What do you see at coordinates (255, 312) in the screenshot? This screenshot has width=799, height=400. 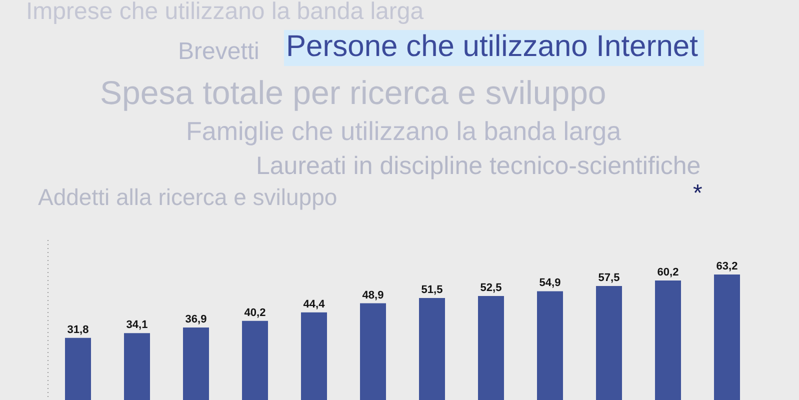 I see `data-label: 40,2` at bounding box center [255, 312].